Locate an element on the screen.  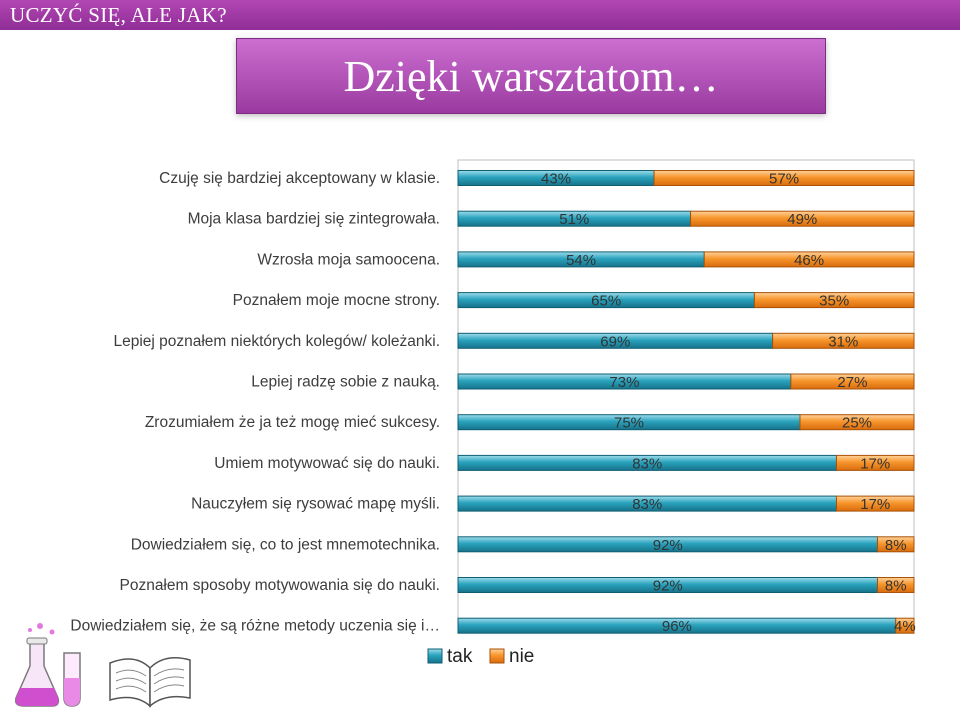
data-label-nie: 35% is located at coordinates (834, 301).